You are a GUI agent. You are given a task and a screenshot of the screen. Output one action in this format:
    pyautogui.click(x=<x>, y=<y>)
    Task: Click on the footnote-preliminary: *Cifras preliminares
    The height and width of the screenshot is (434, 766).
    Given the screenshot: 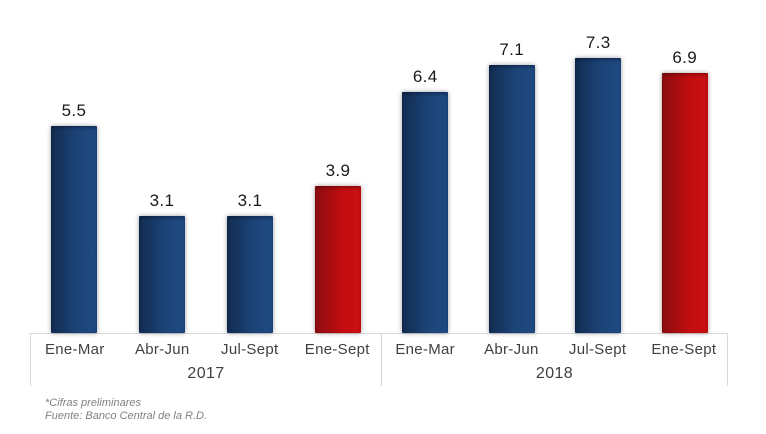 What is the action you would take?
    pyautogui.click(x=93, y=403)
    